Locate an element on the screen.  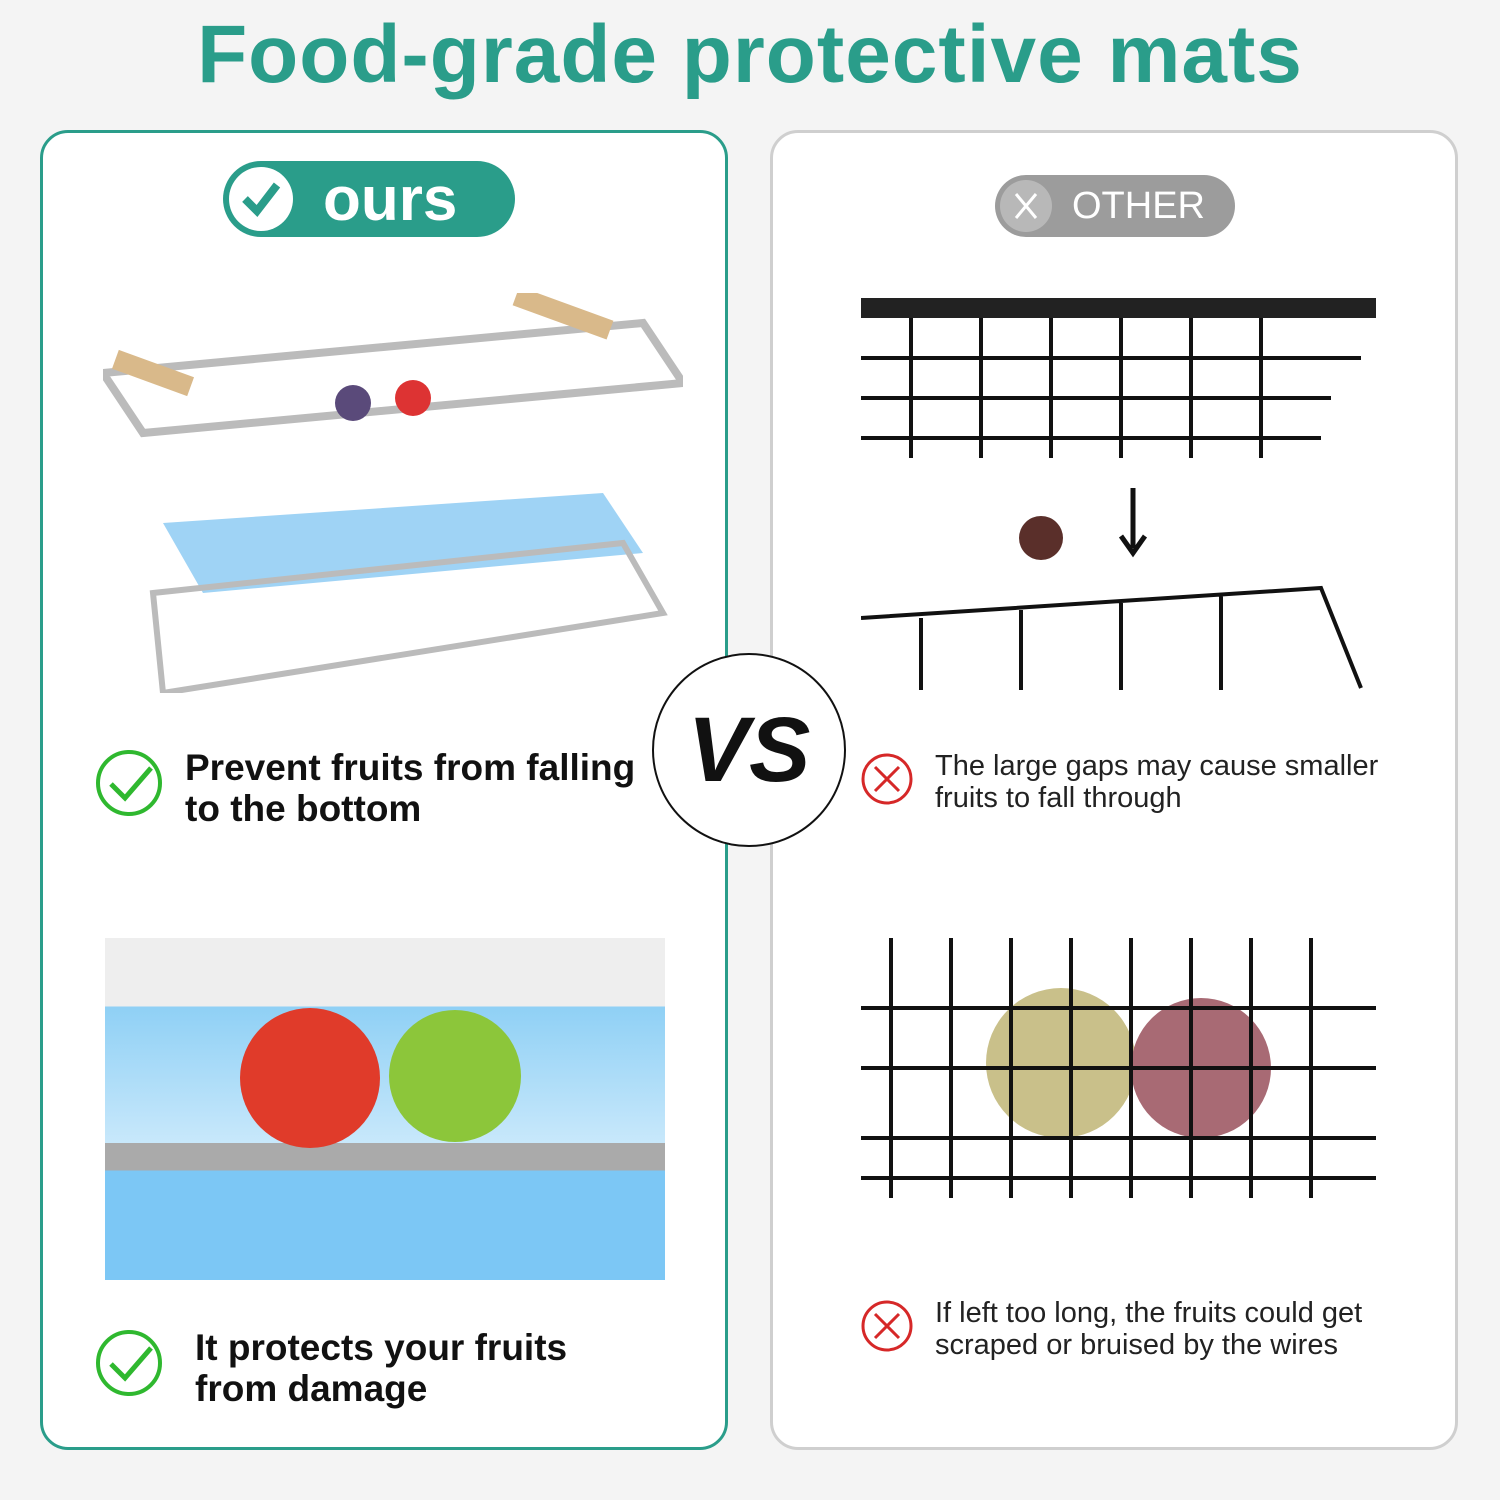
check-icon is located at coordinates (261, 199).